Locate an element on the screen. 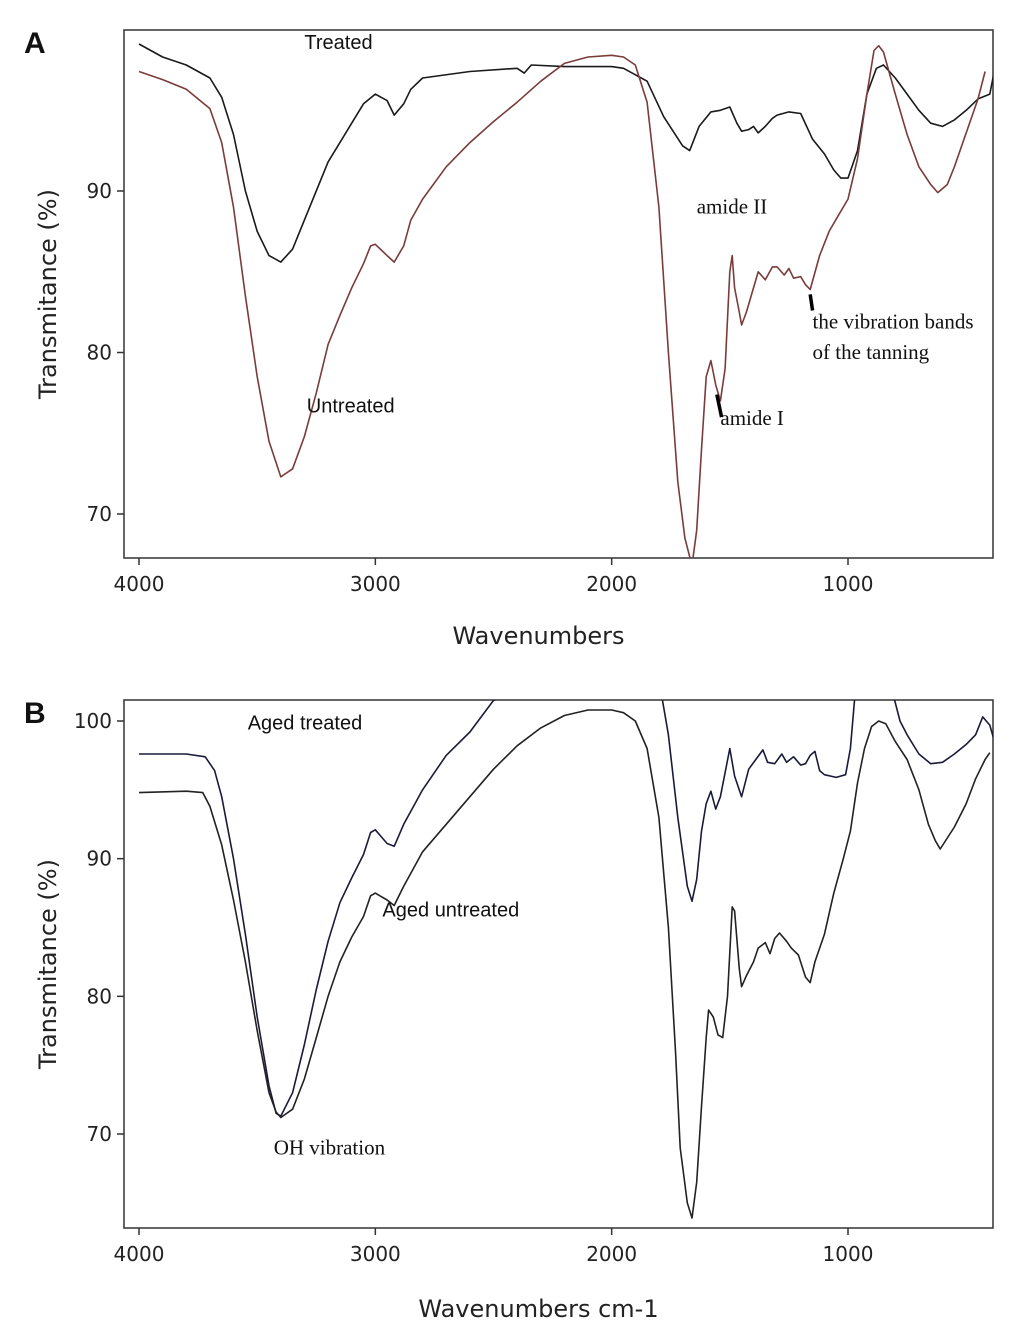 The image size is (1009, 1336). annotation-label: Aged untreated is located at coordinates (450, 910).